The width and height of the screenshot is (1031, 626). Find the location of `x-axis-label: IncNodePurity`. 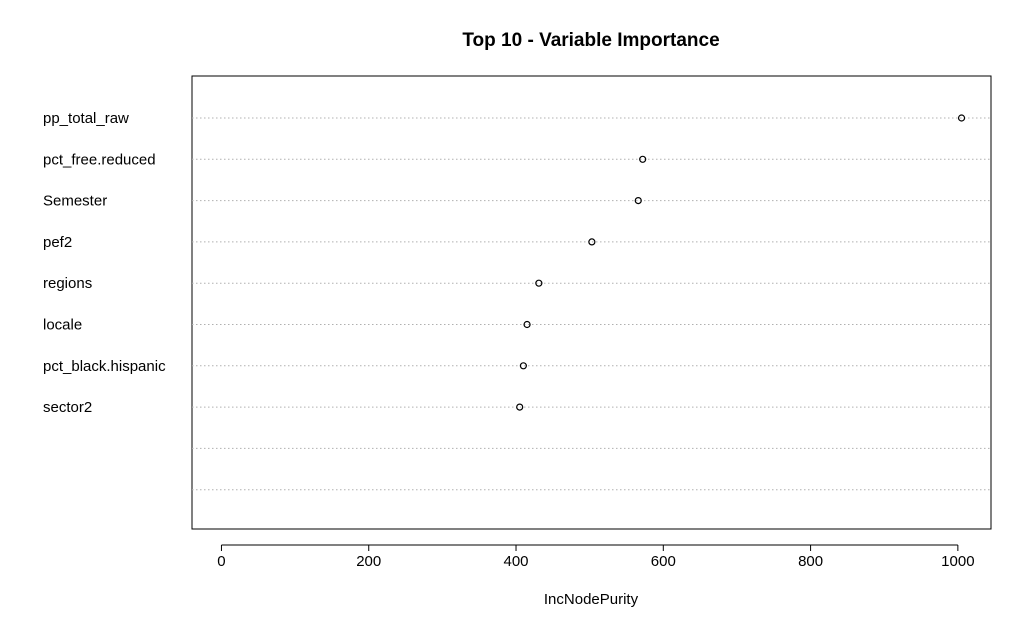

x-axis-label: IncNodePurity is located at coordinates (591, 599).